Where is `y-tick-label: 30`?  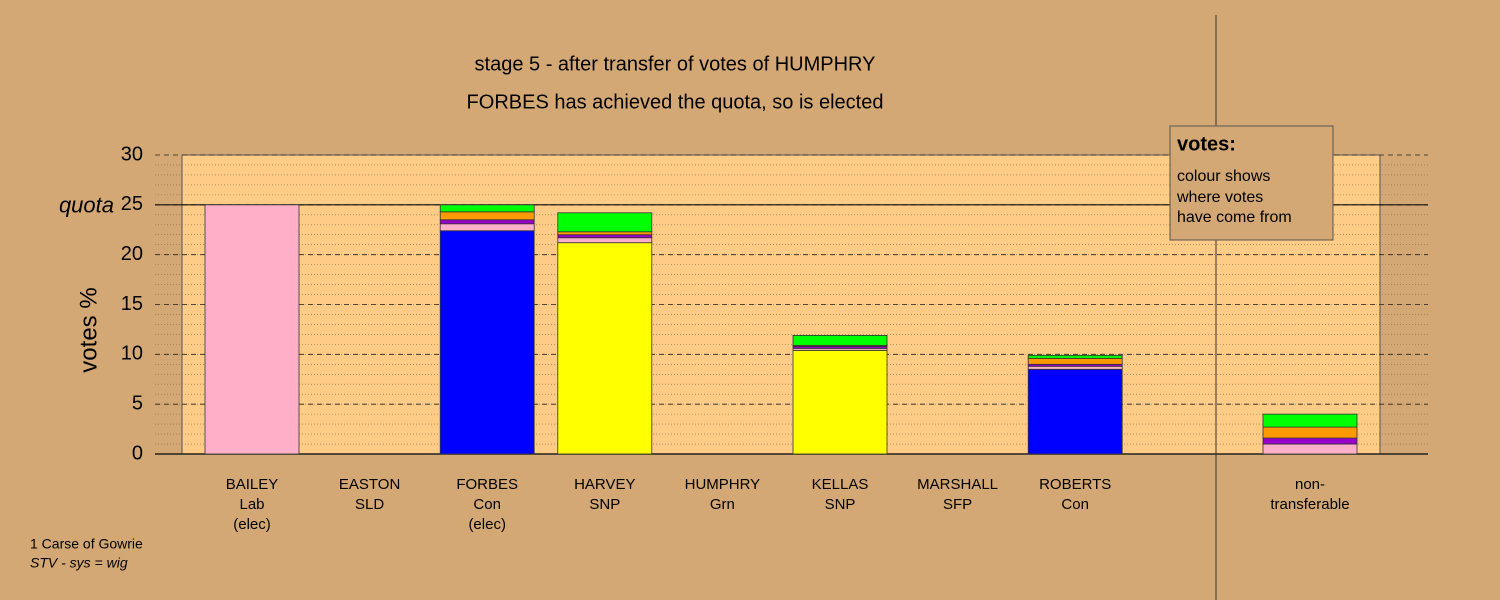
y-tick-label: 30 is located at coordinates (132, 154).